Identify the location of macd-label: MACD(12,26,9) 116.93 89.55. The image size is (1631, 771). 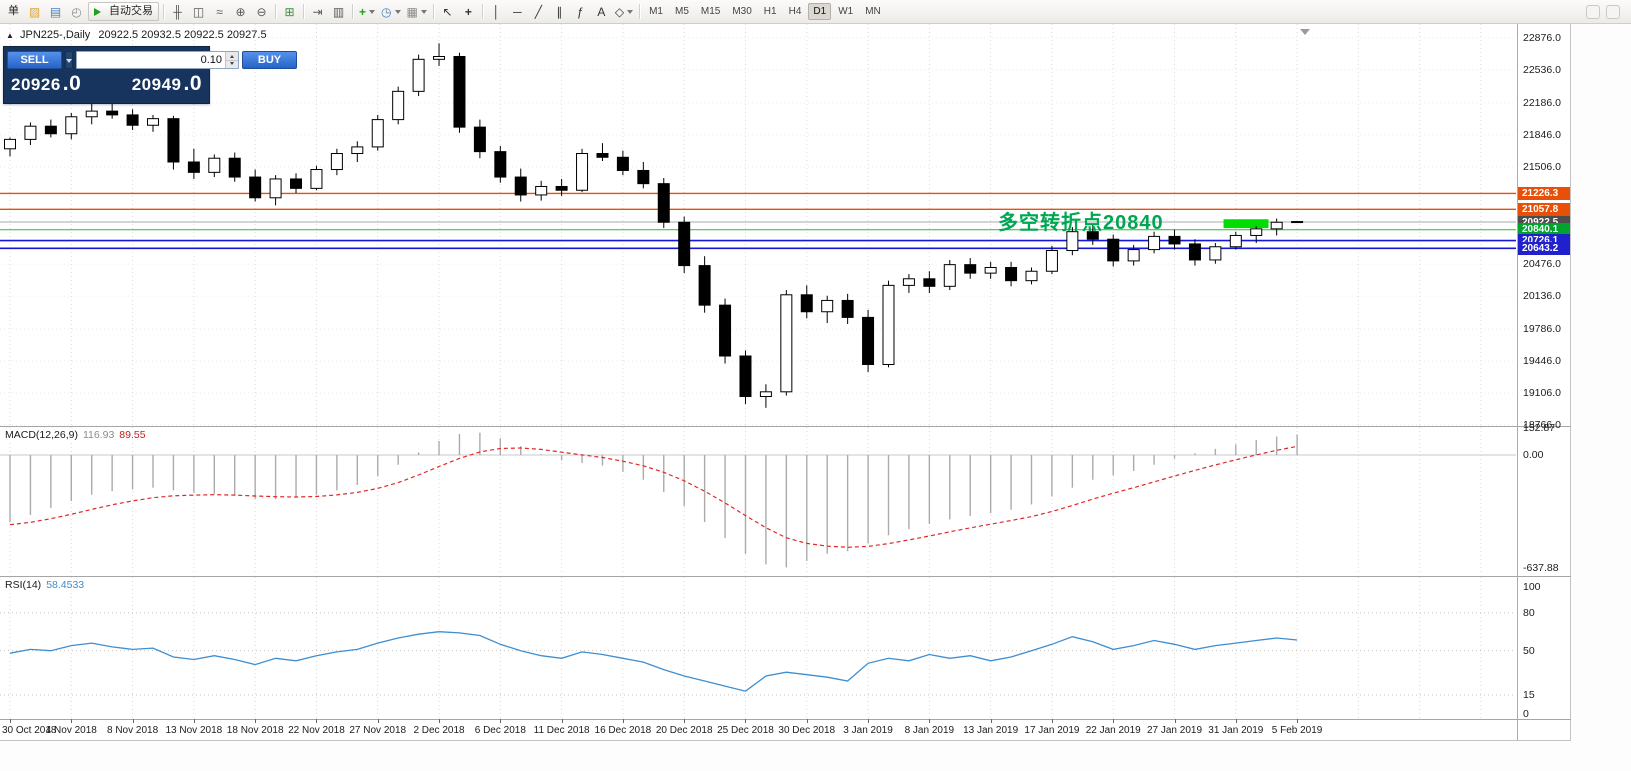
(75, 435).